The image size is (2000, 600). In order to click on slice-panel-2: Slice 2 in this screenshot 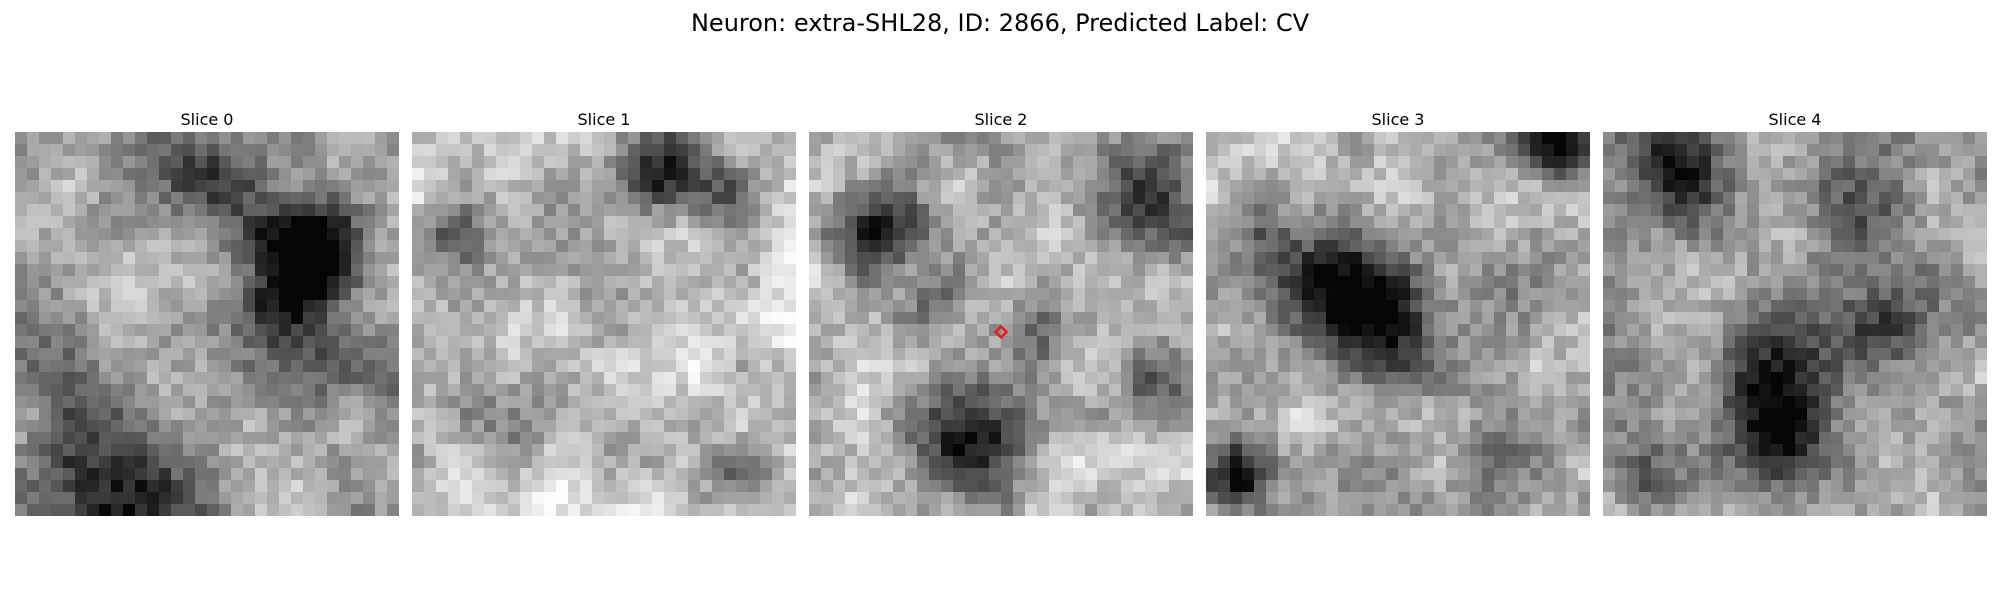, I will do `click(1001, 312)`.